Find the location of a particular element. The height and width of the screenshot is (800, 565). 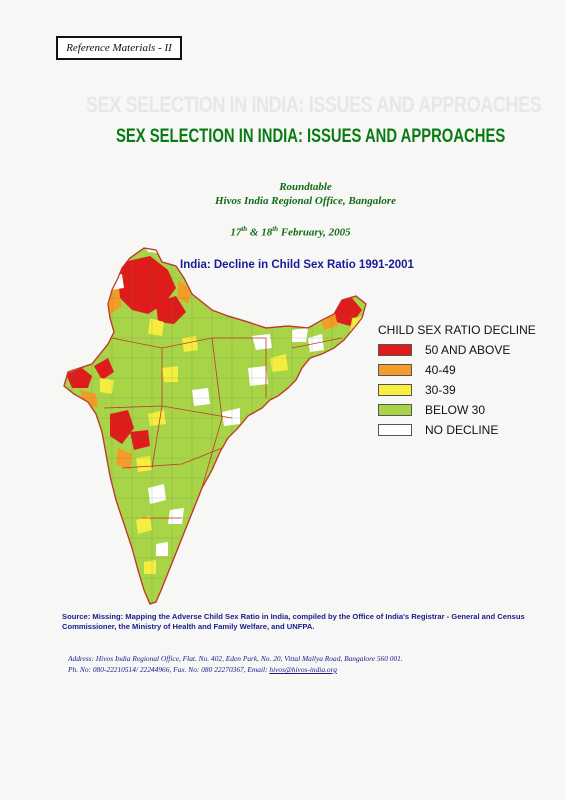

region-low-gujarat is located at coordinates (107, 386).